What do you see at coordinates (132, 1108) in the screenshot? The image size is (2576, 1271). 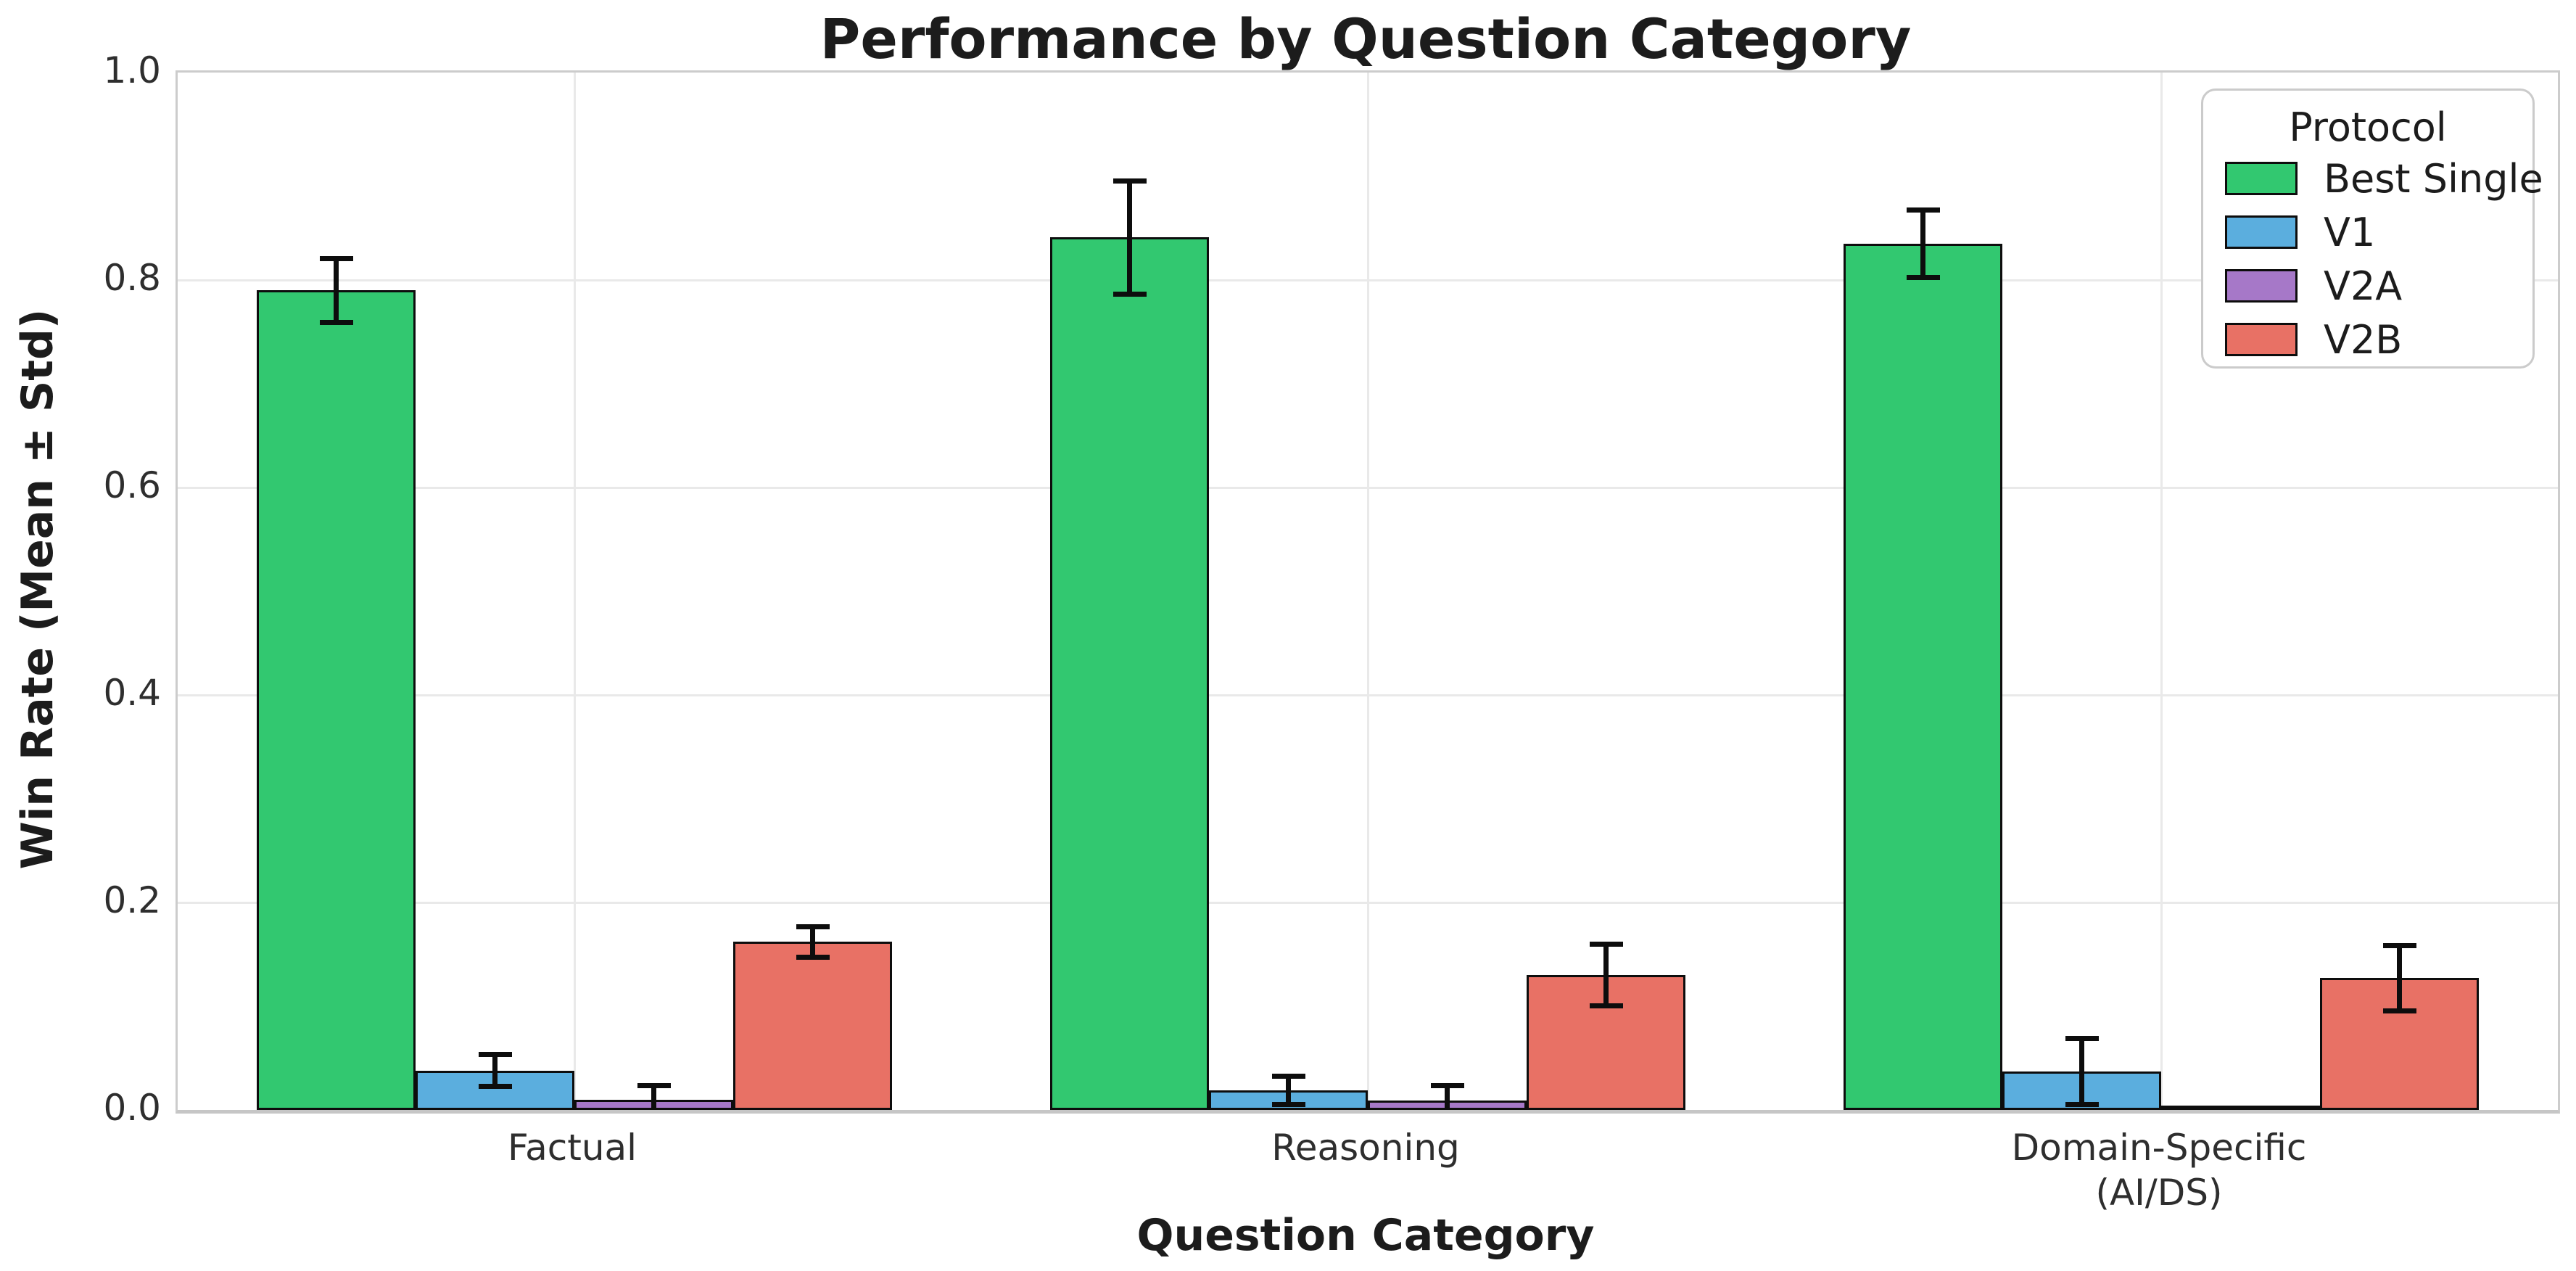 I see `y-tick-0.0: 0.0` at bounding box center [132, 1108].